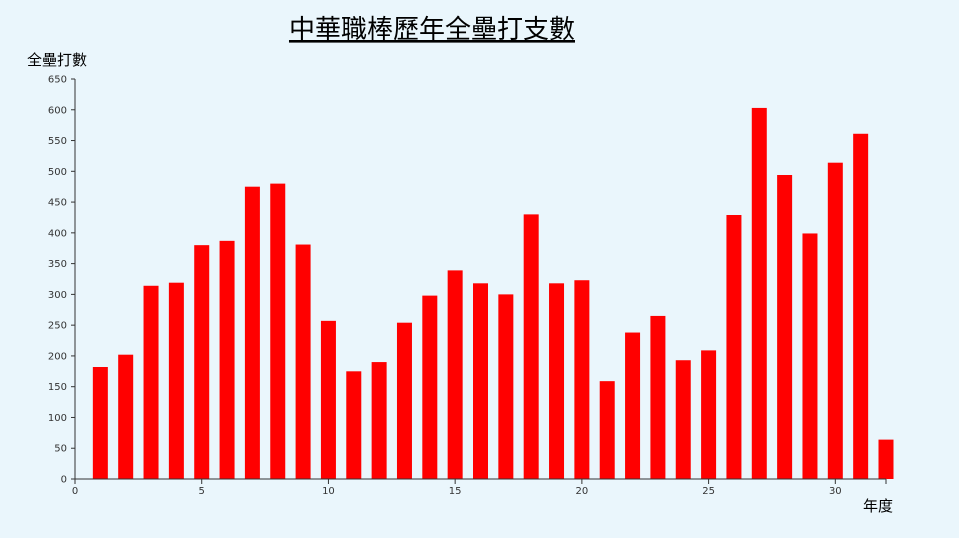  Describe the element at coordinates (455, 491) in the screenshot. I see `x-tick-label-15: 15` at that location.